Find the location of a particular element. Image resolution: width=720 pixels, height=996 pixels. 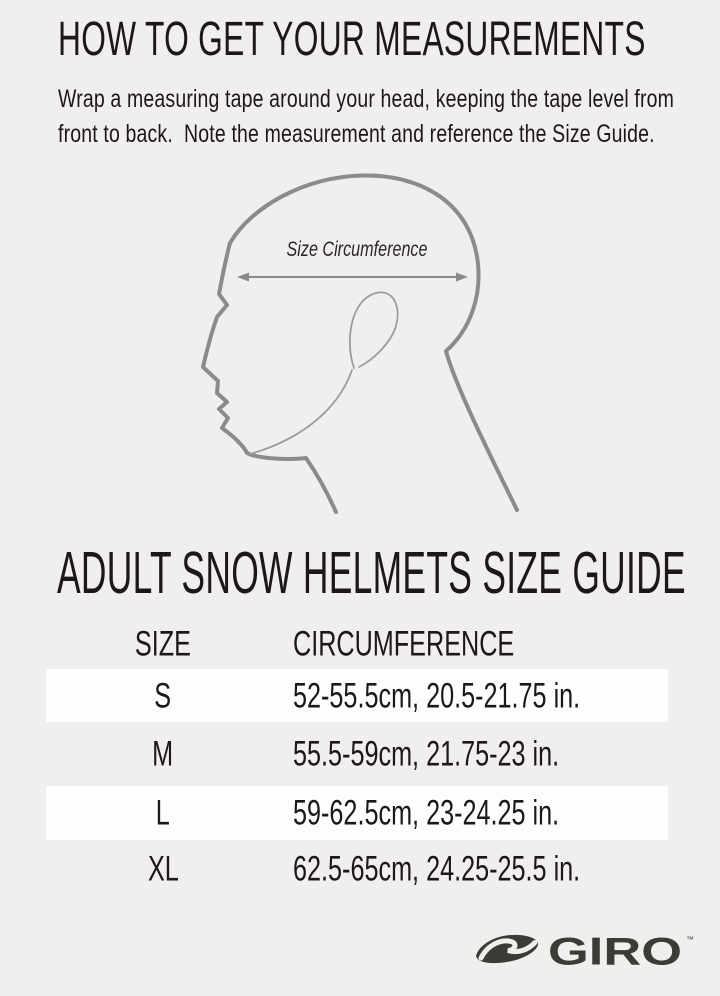

page-title: HOW TO GET YOUR MEASUREMENTS is located at coordinates (389, 40).